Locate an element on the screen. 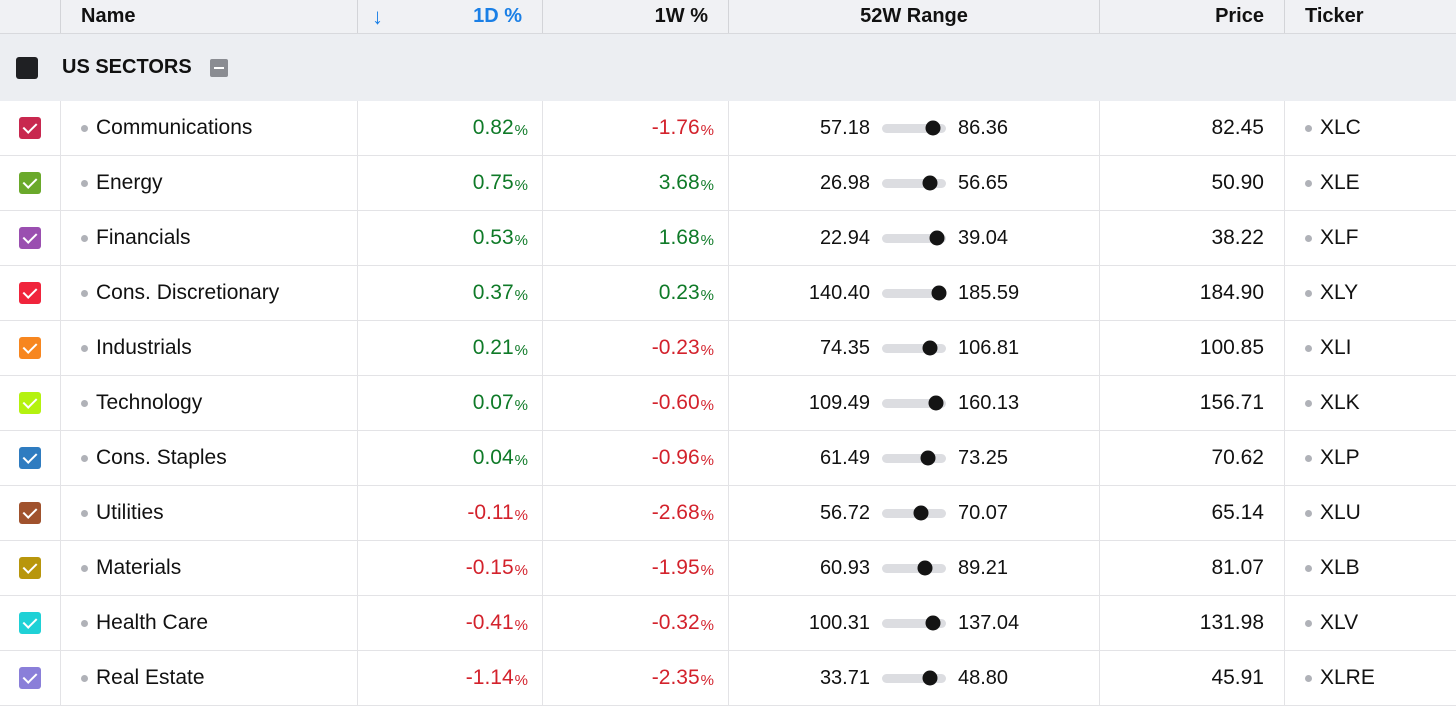 This screenshot has width=1456, height=712. ticker-cell: XLI is located at coordinates (1370, 348).